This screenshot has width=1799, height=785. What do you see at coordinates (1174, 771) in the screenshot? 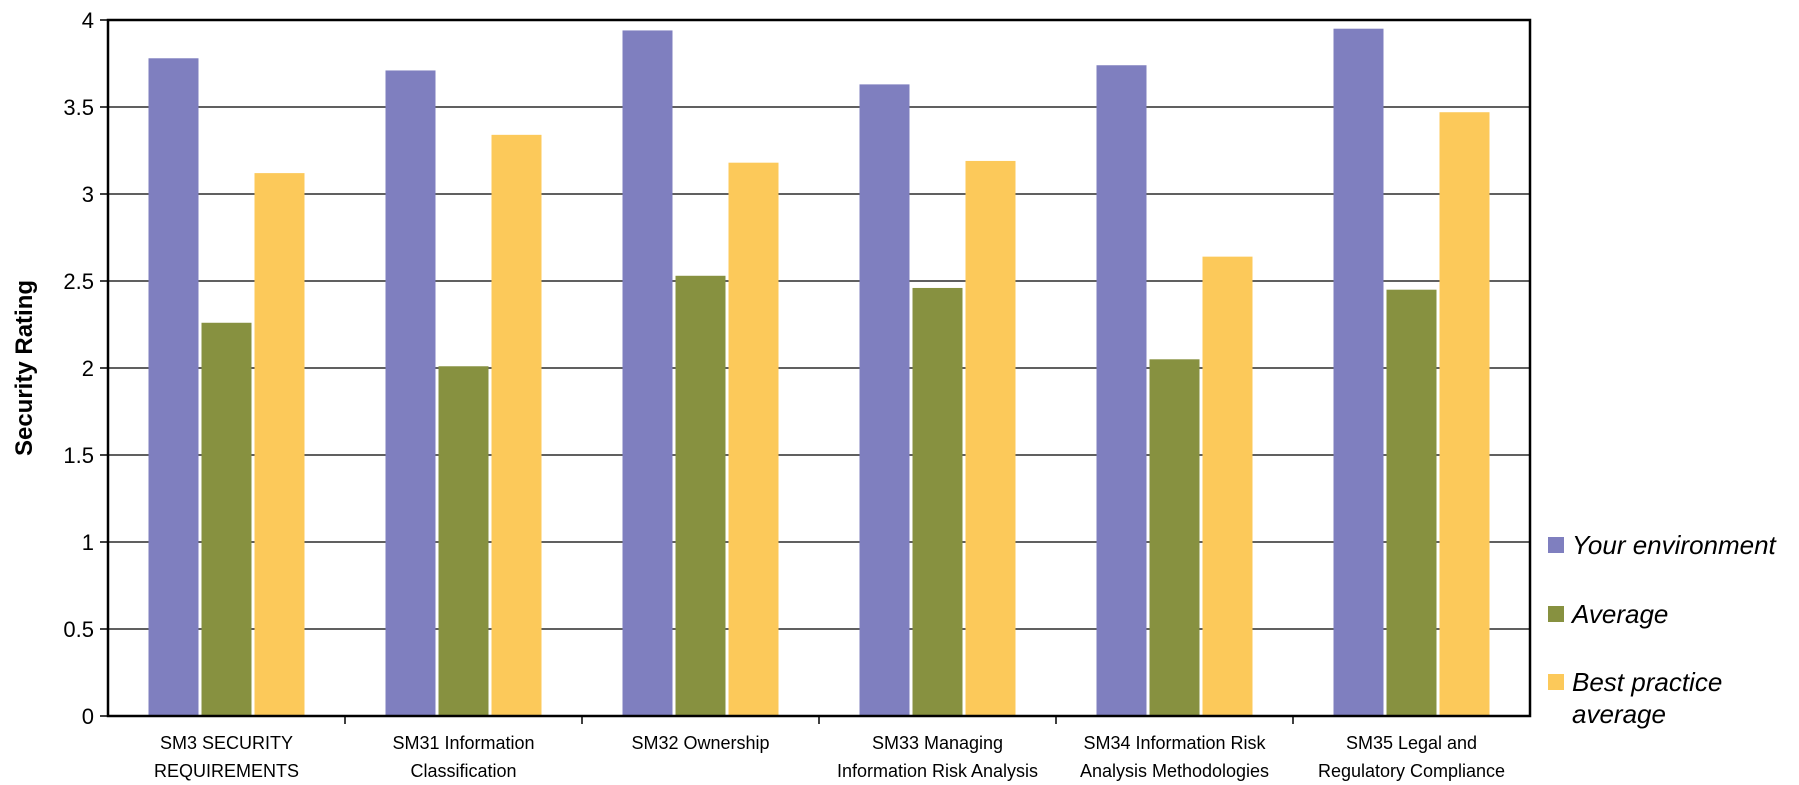
I see `x-category-label: Analysis Methodologies` at bounding box center [1174, 771].